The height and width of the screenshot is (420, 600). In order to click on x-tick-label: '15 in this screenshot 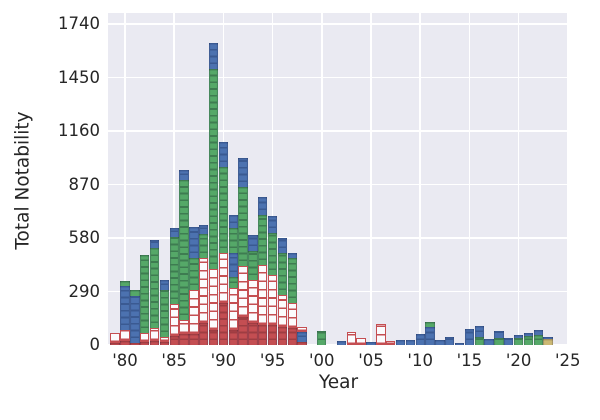, I will do `click(469, 360)`.